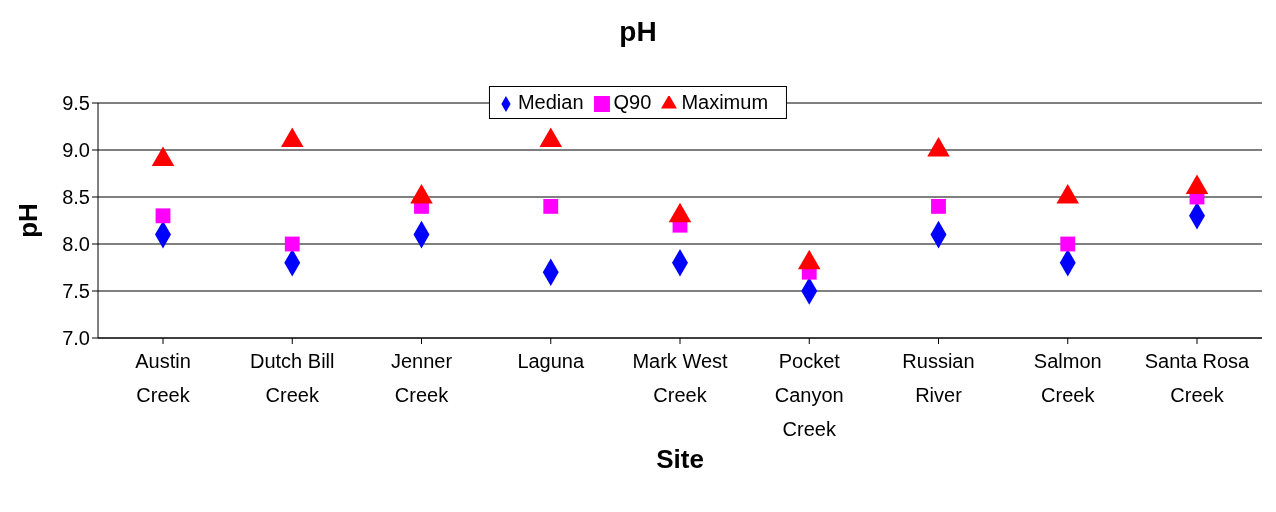 The width and height of the screenshot is (1276, 512). Describe the element at coordinates (28, 220) in the screenshot. I see `y-axis-title: pH` at that location.